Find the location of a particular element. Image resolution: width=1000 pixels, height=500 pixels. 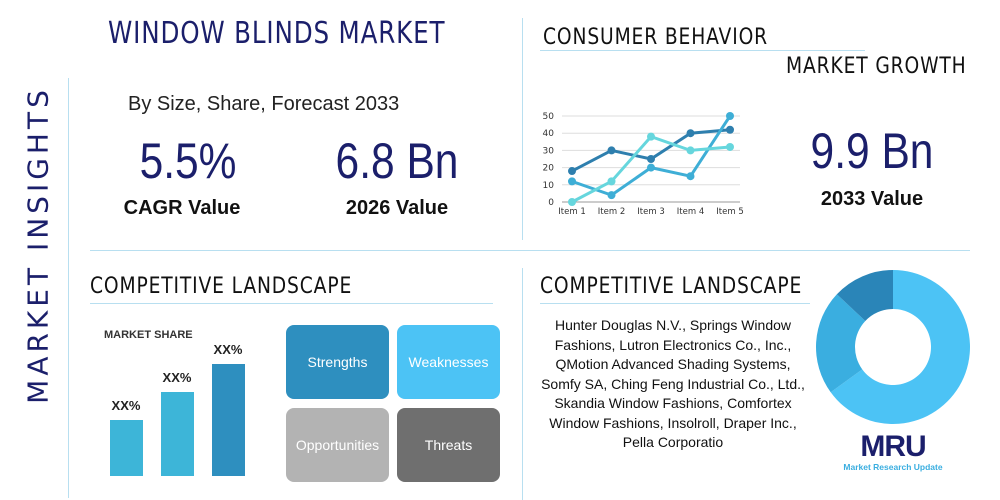

x-tick-label: Item 5 is located at coordinates (729, 212).